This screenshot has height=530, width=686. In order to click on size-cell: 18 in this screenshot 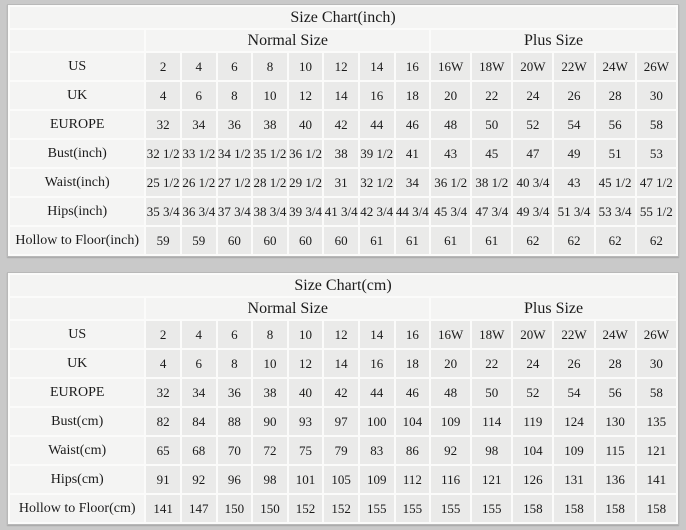, I will do `click(412, 95)`.